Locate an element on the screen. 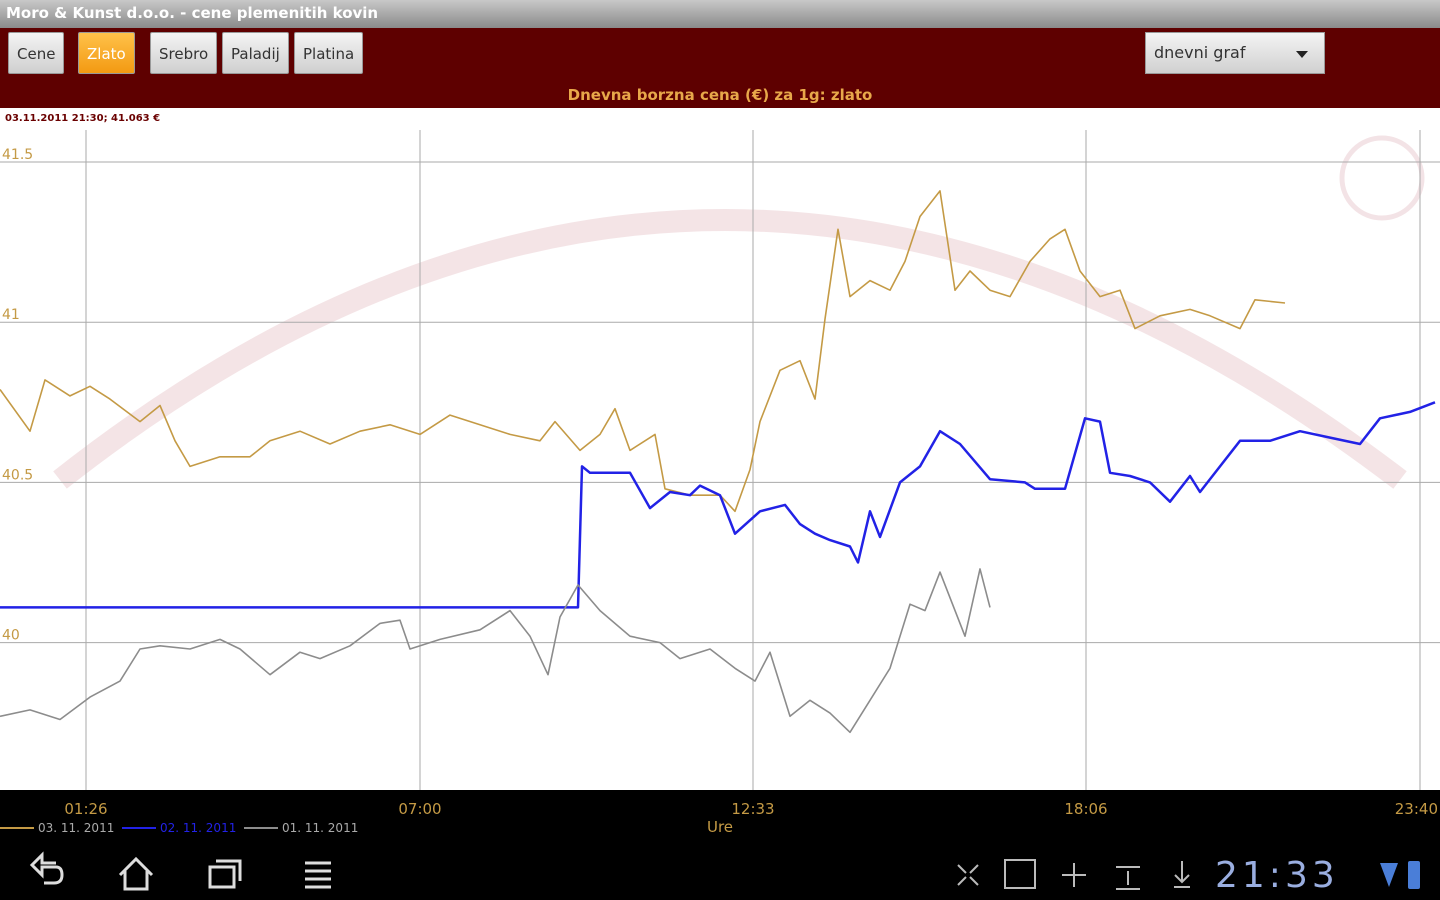  series-line is located at coordinates (495, 651).